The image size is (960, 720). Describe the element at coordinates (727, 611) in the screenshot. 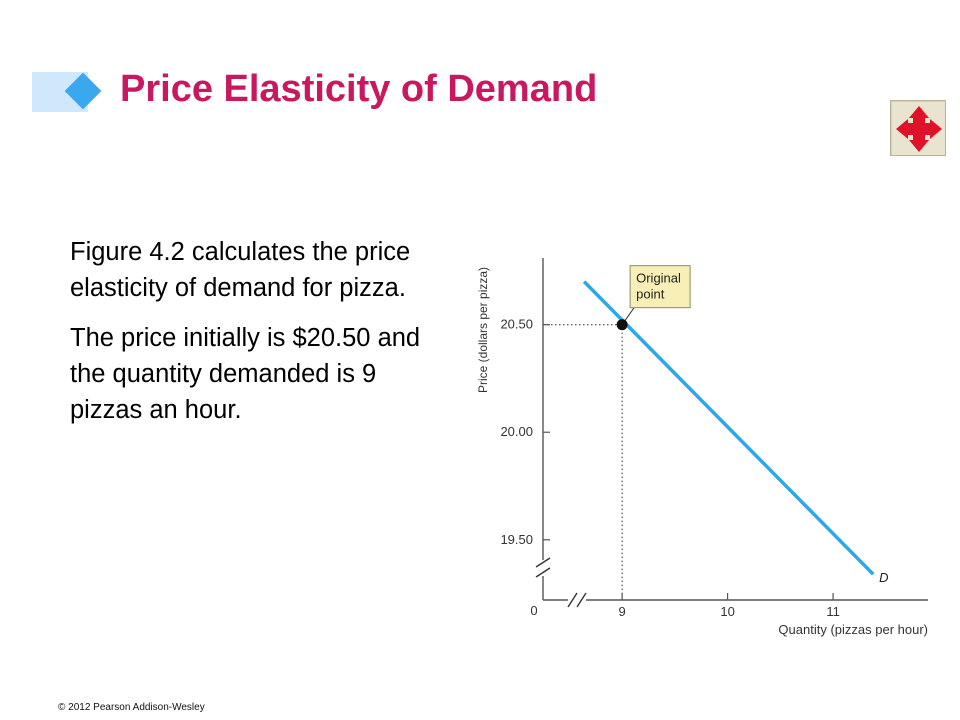

I see `x-tick-label-1: 10` at that location.